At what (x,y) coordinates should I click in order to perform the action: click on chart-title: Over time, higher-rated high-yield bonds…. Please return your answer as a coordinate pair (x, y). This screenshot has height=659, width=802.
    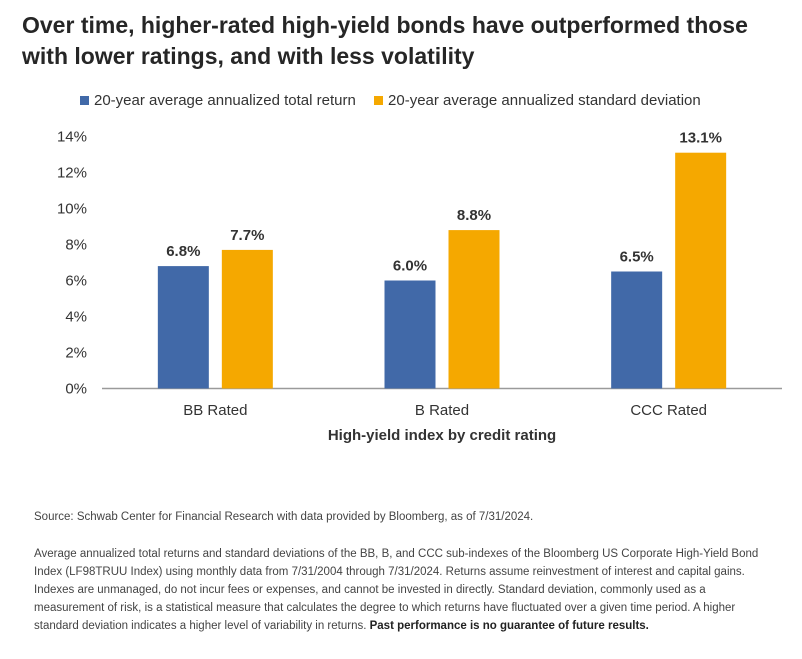
    Looking at the image, I should click on (385, 40).